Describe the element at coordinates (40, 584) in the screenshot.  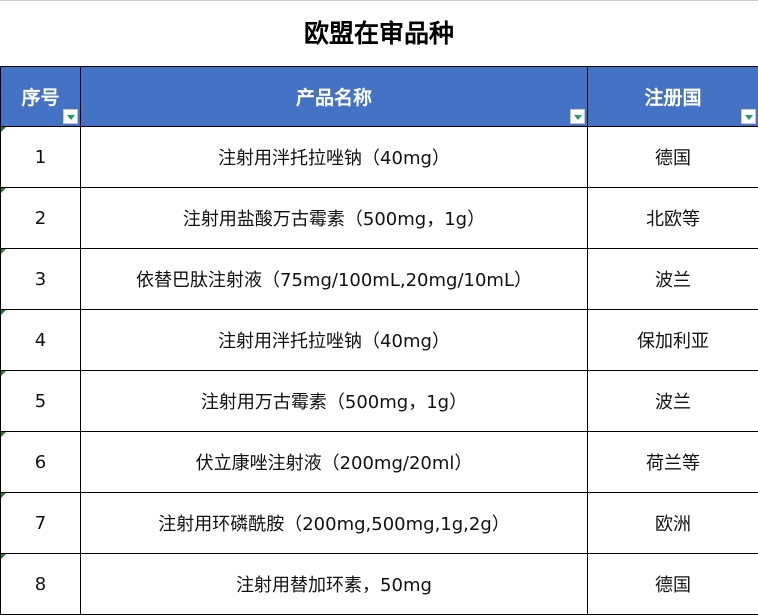
I see `cell-number: 8` at that location.